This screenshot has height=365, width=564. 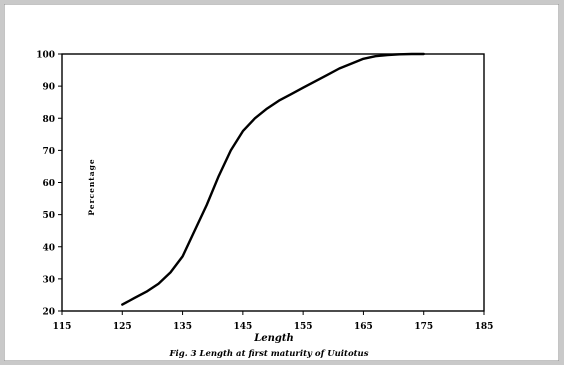 What do you see at coordinates (48, 88) in the screenshot?
I see `y-tick-label: 90` at bounding box center [48, 88].